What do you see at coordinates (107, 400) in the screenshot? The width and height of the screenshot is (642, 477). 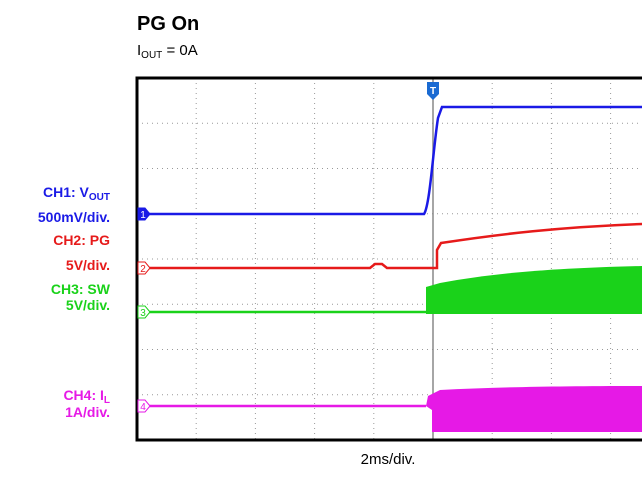 I see `channel-name-sub: L` at bounding box center [107, 400].